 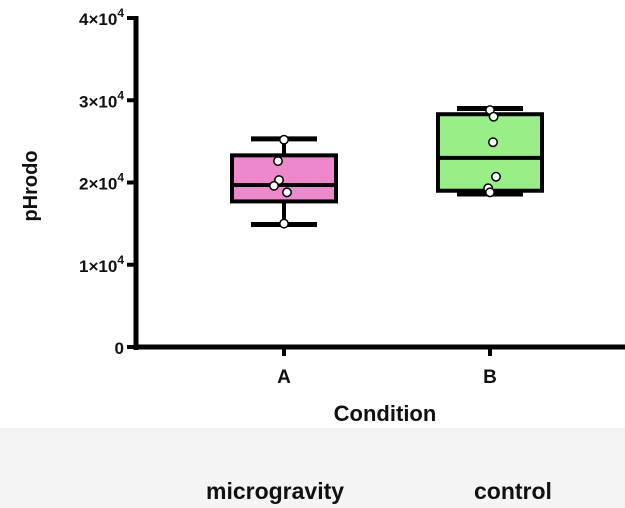 What do you see at coordinates (385, 413) in the screenshot?
I see `x-axis-label: Condition` at bounding box center [385, 413].